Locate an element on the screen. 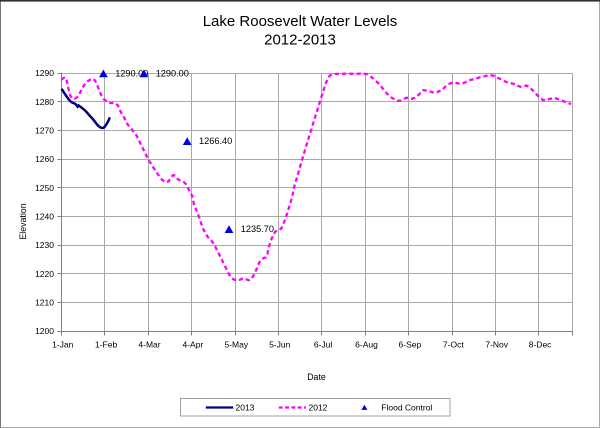 This screenshot has height=428, width=600. svg-text: 5-Jun is located at coordinates (280, 345).